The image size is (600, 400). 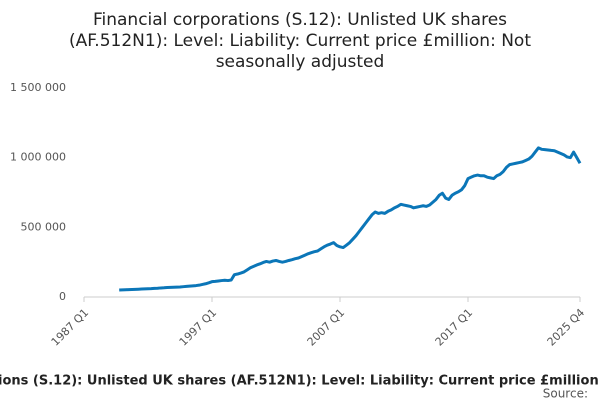 What do you see at coordinates (326, 327) in the screenshot?
I see `x-tick-label: 2007 Q1` at bounding box center [326, 327].